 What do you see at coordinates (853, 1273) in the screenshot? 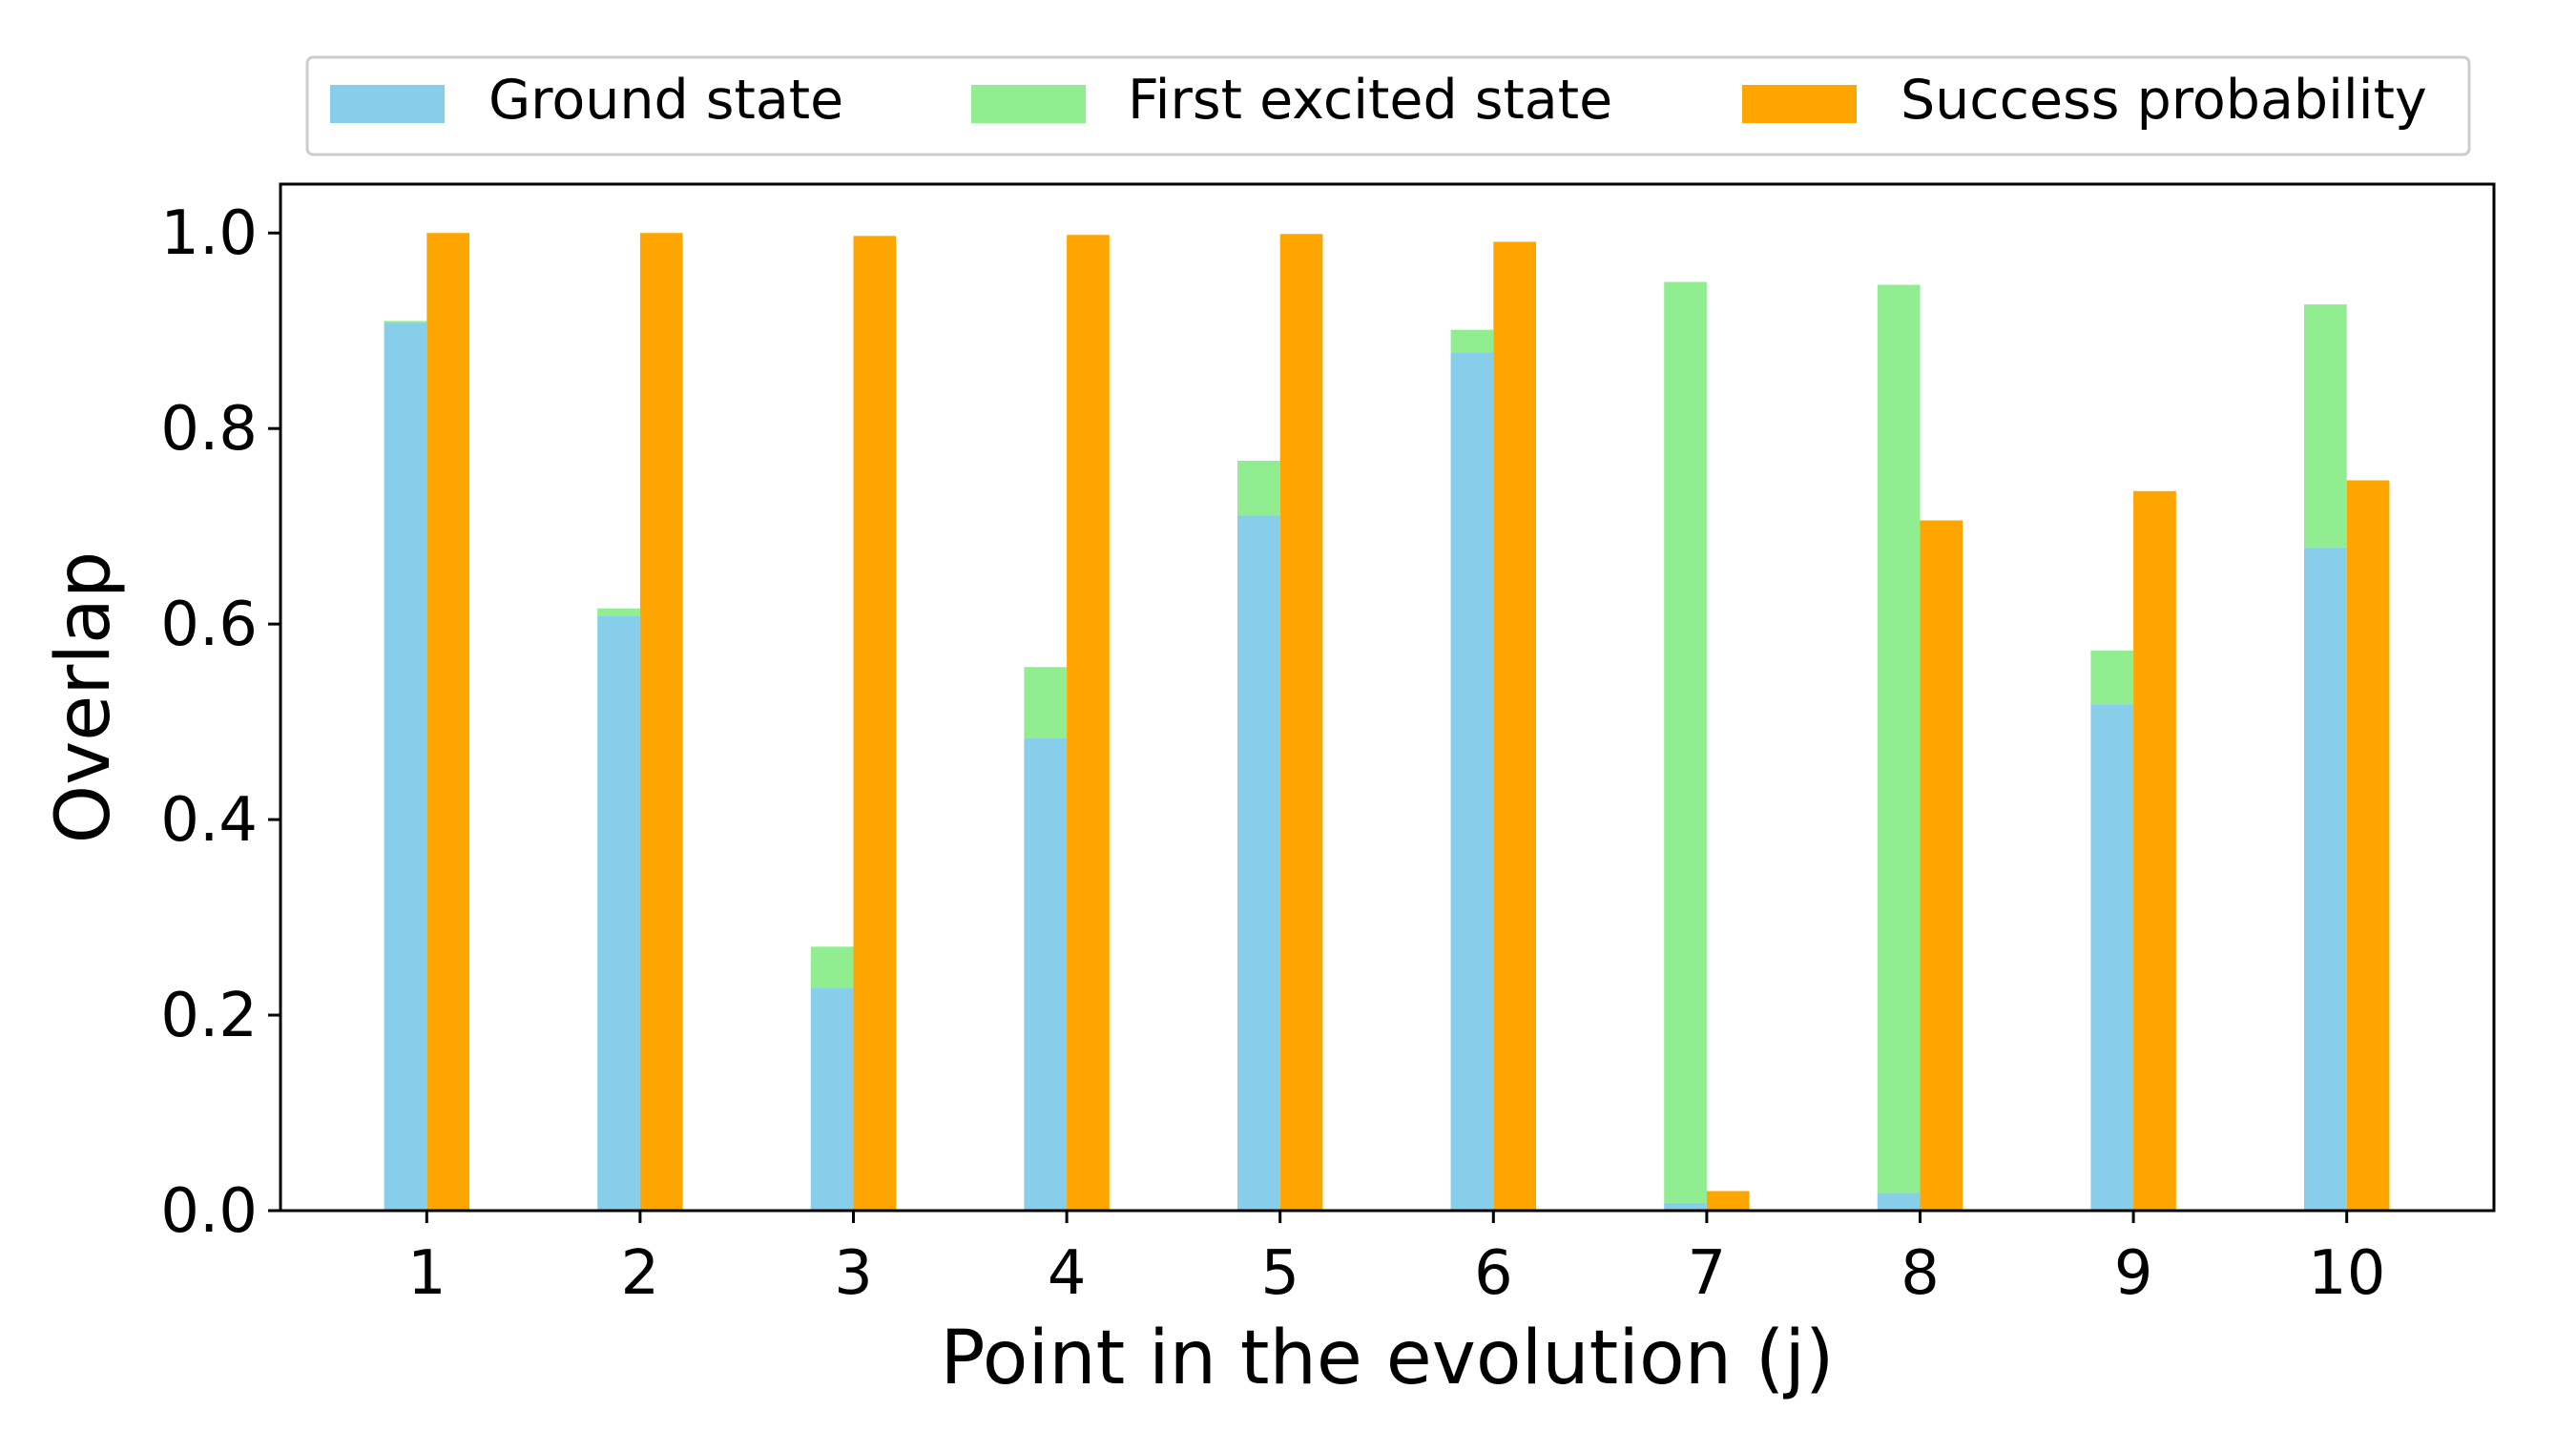
I see `x-tick-label: 3` at bounding box center [853, 1273].